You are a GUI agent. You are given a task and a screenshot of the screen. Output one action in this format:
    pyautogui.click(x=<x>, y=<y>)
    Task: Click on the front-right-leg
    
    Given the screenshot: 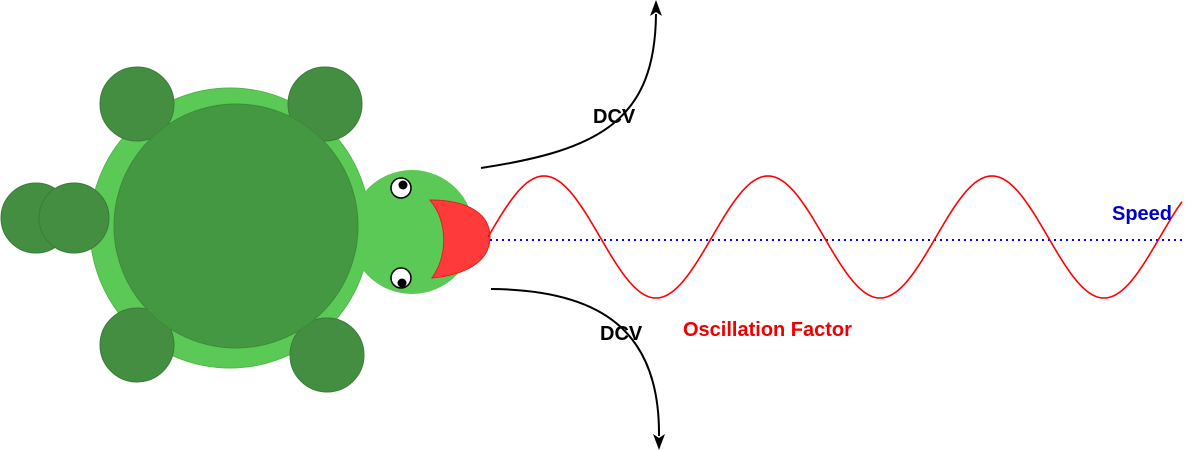 What is the action you would take?
    pyautogui.click(x=325, y=104)
    